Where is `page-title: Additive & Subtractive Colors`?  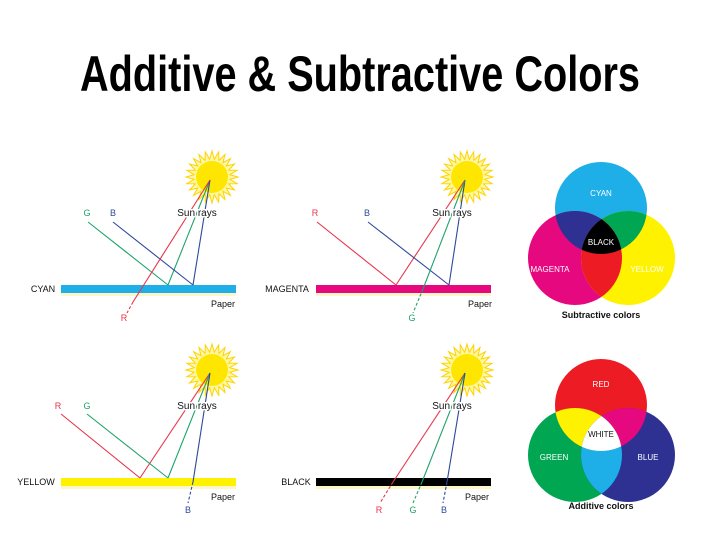 page-title: Additive & Subtractive Colors is located at coordinates (360, 74).